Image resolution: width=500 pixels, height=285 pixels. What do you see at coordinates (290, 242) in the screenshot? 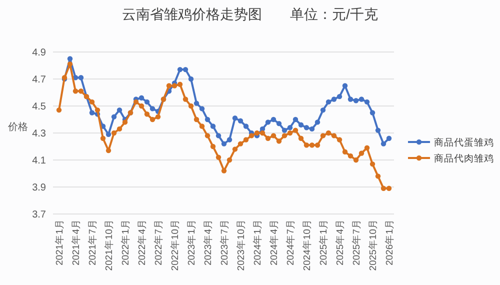
I see `x-tick-label: 2024年7月` at bounding box center [290, 242].